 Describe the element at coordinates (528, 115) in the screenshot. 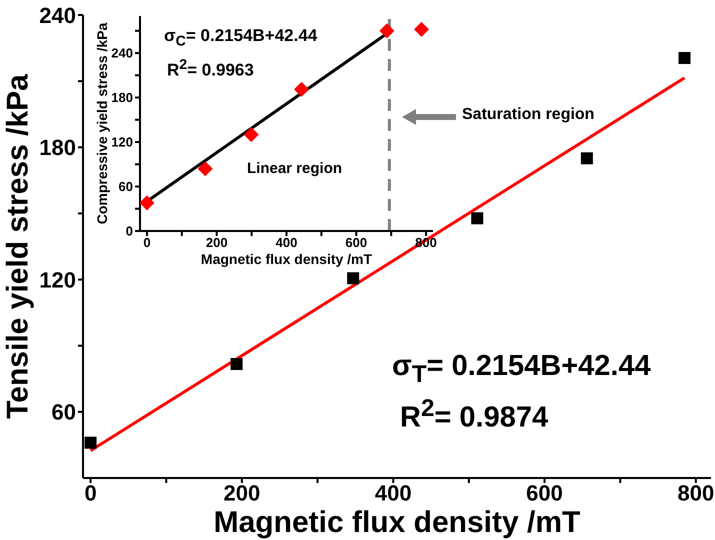

I see `annotation: Saturation region` at that location.